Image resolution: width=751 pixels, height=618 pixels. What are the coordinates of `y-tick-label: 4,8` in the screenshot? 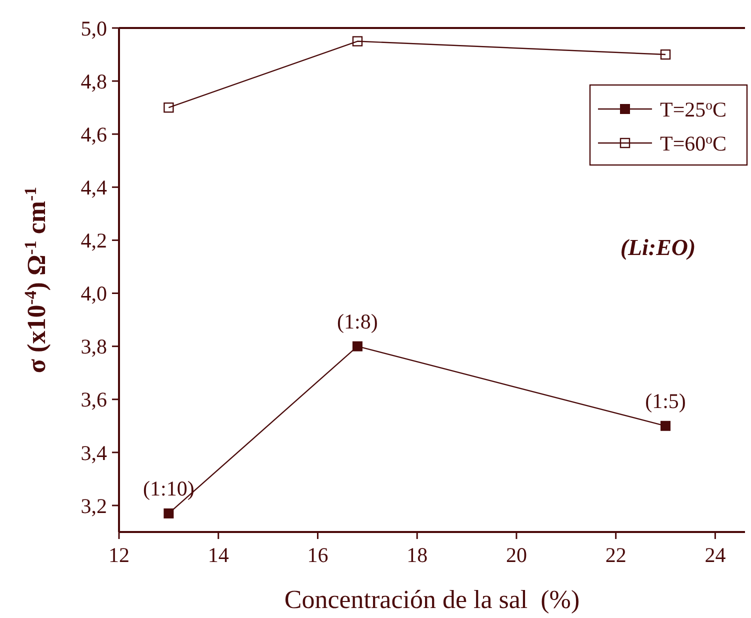 It's located at (93, 81).